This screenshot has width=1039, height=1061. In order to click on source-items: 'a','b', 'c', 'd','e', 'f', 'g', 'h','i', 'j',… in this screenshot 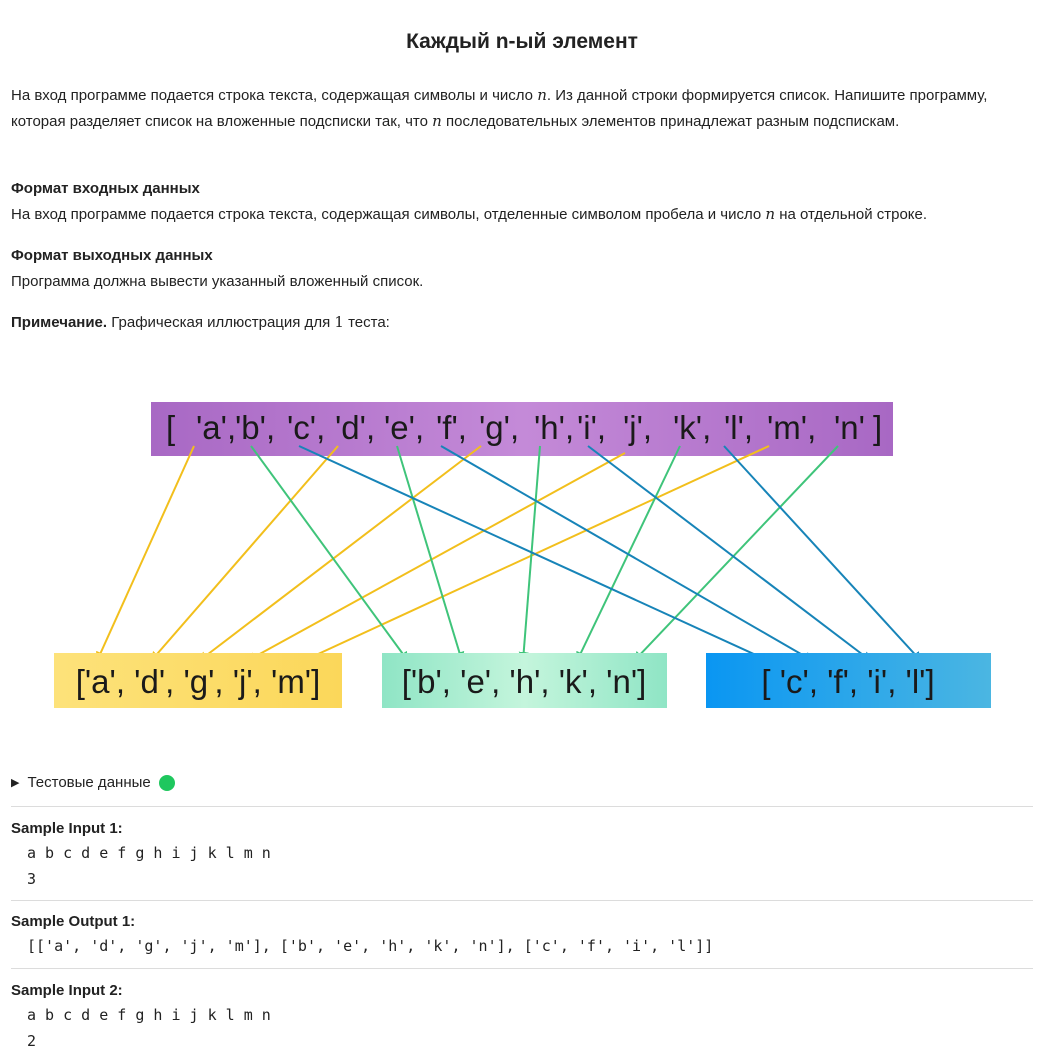, I will do `click(530, 427)`.